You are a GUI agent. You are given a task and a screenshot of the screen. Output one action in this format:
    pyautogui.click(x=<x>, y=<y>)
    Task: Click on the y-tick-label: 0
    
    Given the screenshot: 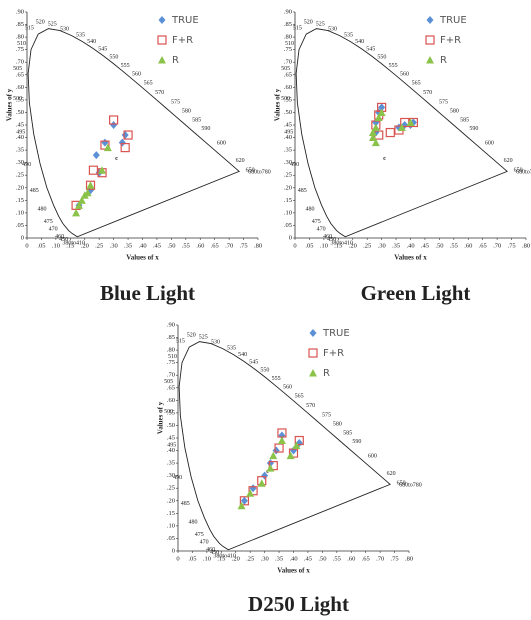 What is the action you would take?
    pyautogui.click(x=290, y=237)
    